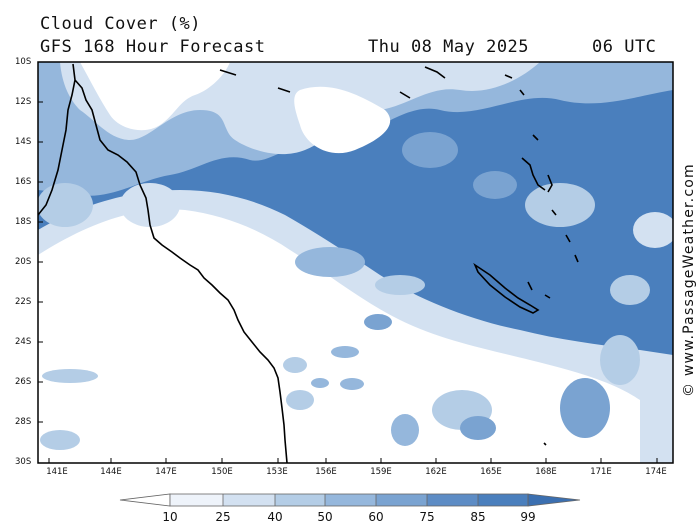  I want to click on lon-label: 147E, so click(166, 472).